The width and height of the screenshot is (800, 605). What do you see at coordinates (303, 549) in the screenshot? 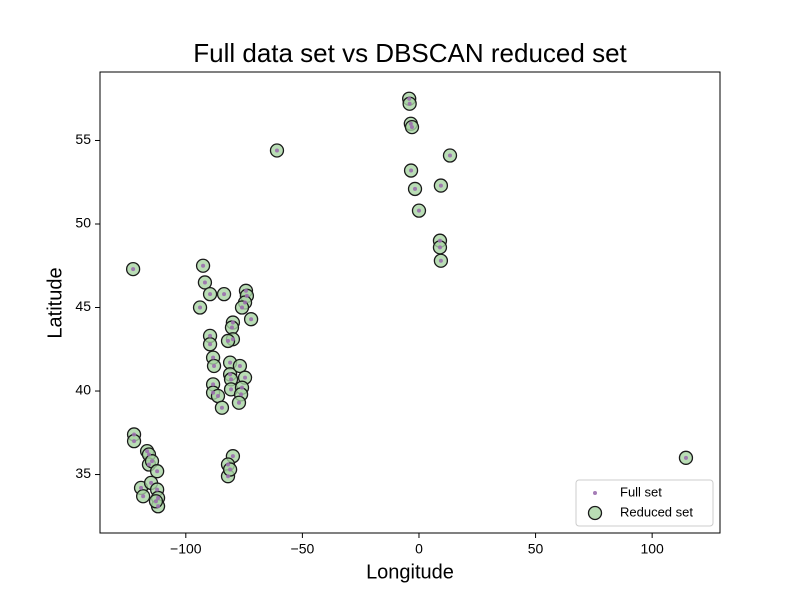
I see `x-tick-label: −50` at bounding box center [303, 549].